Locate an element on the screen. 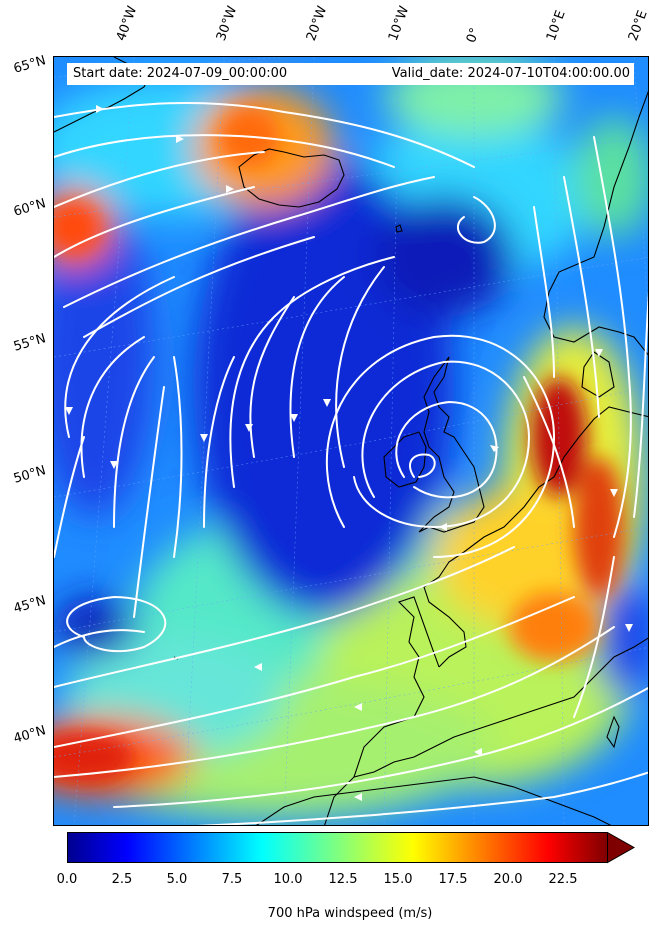  cbar-tick-5: 5.0 is located at coordinates (177, 879).